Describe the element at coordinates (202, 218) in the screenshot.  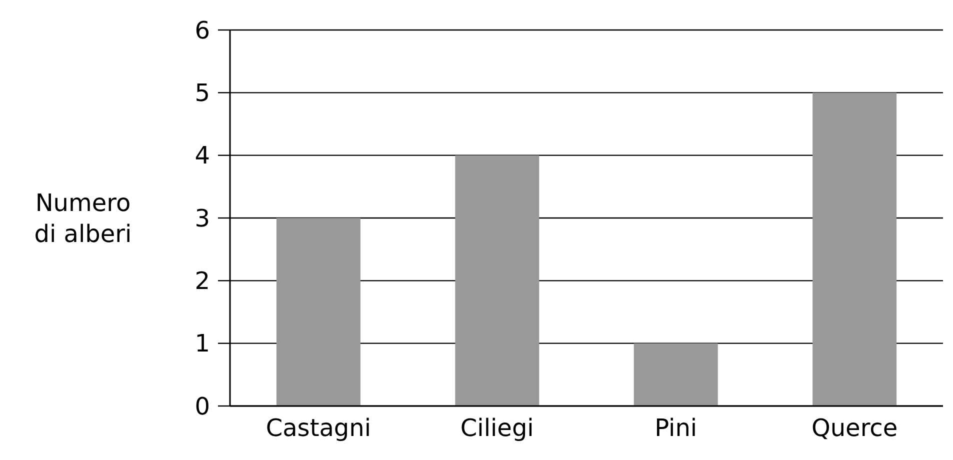
I see `y-tick-label: 3` at that location.